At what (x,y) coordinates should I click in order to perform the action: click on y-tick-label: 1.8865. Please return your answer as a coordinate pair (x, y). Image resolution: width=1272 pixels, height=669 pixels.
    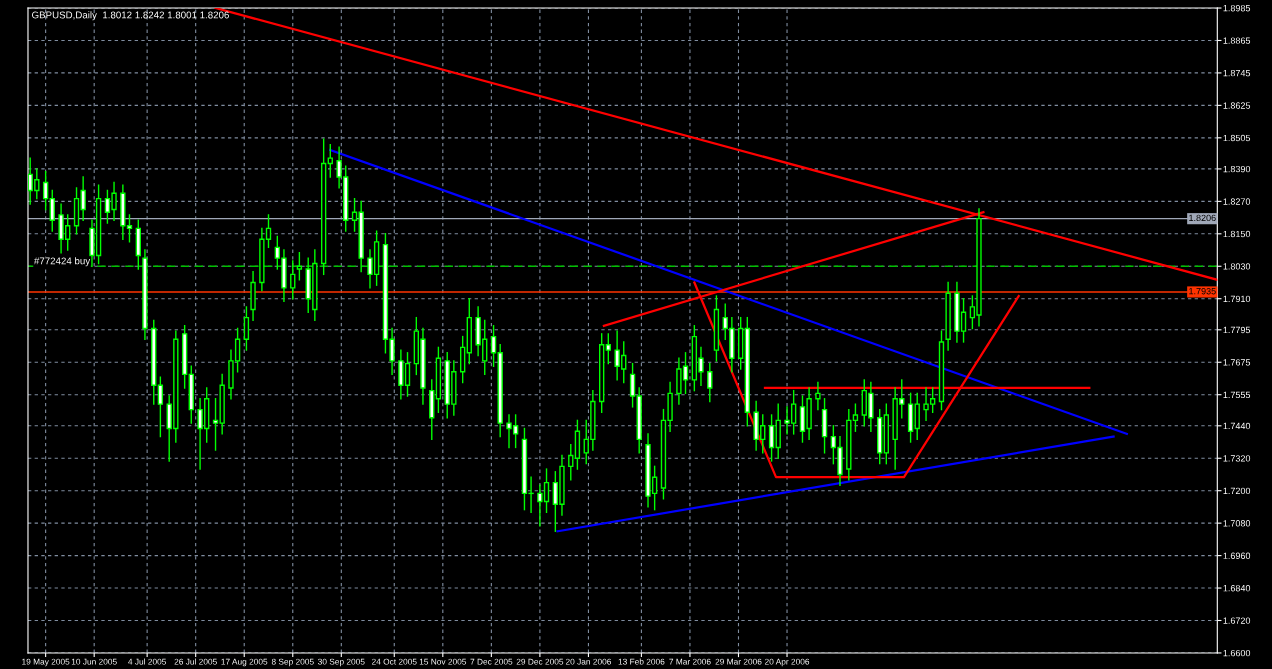
    Looking at the image, I should click on (1237, 40).